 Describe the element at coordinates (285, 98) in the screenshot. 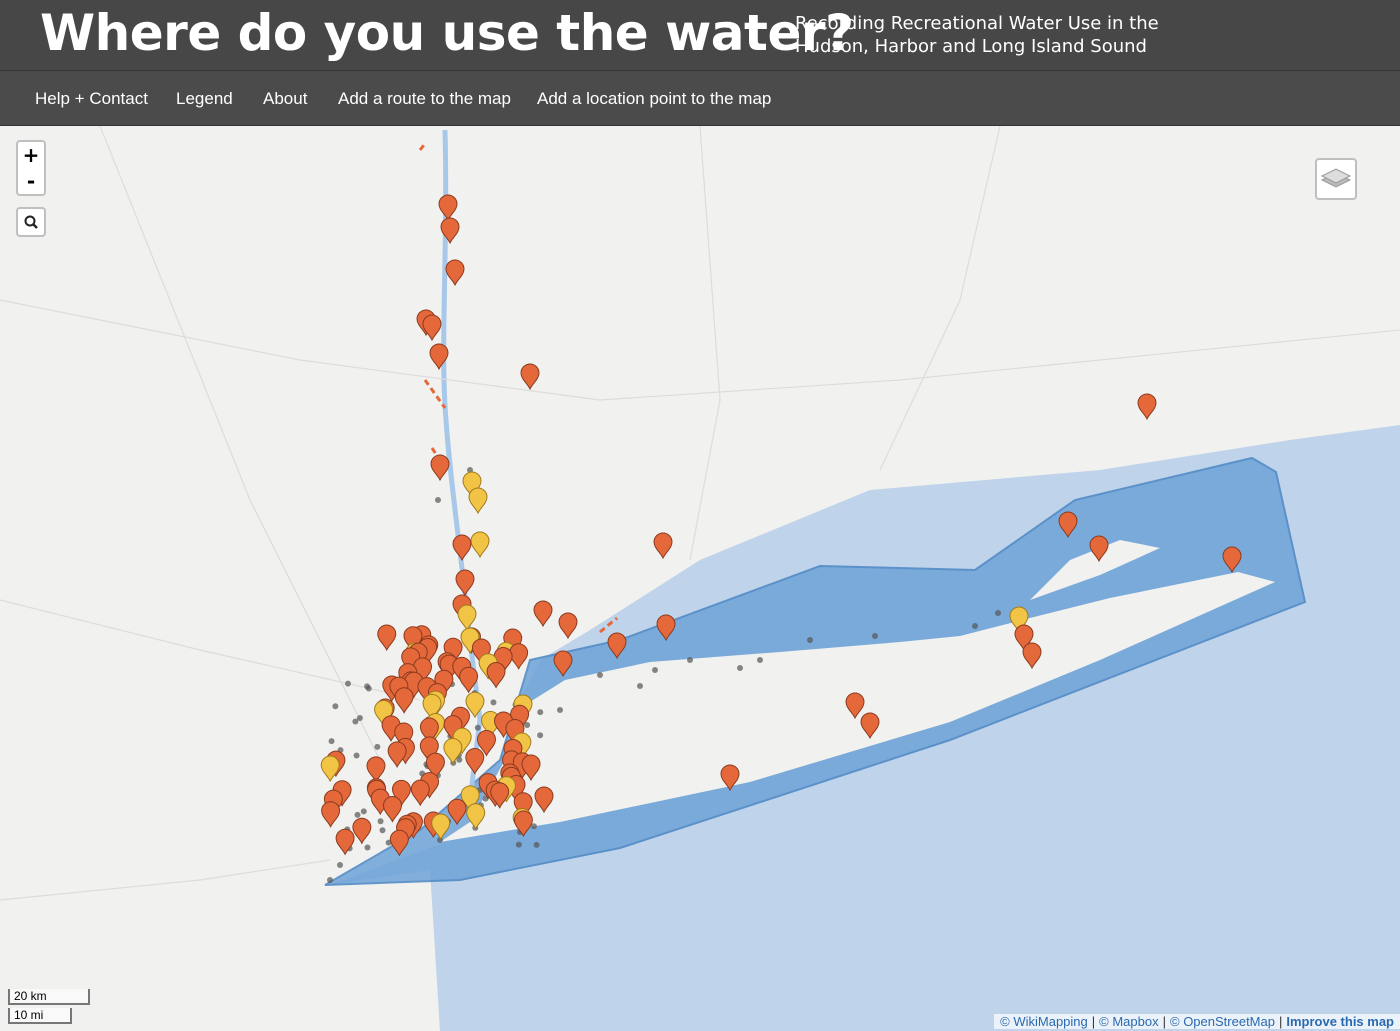

I see `nav-link: About` at that location.